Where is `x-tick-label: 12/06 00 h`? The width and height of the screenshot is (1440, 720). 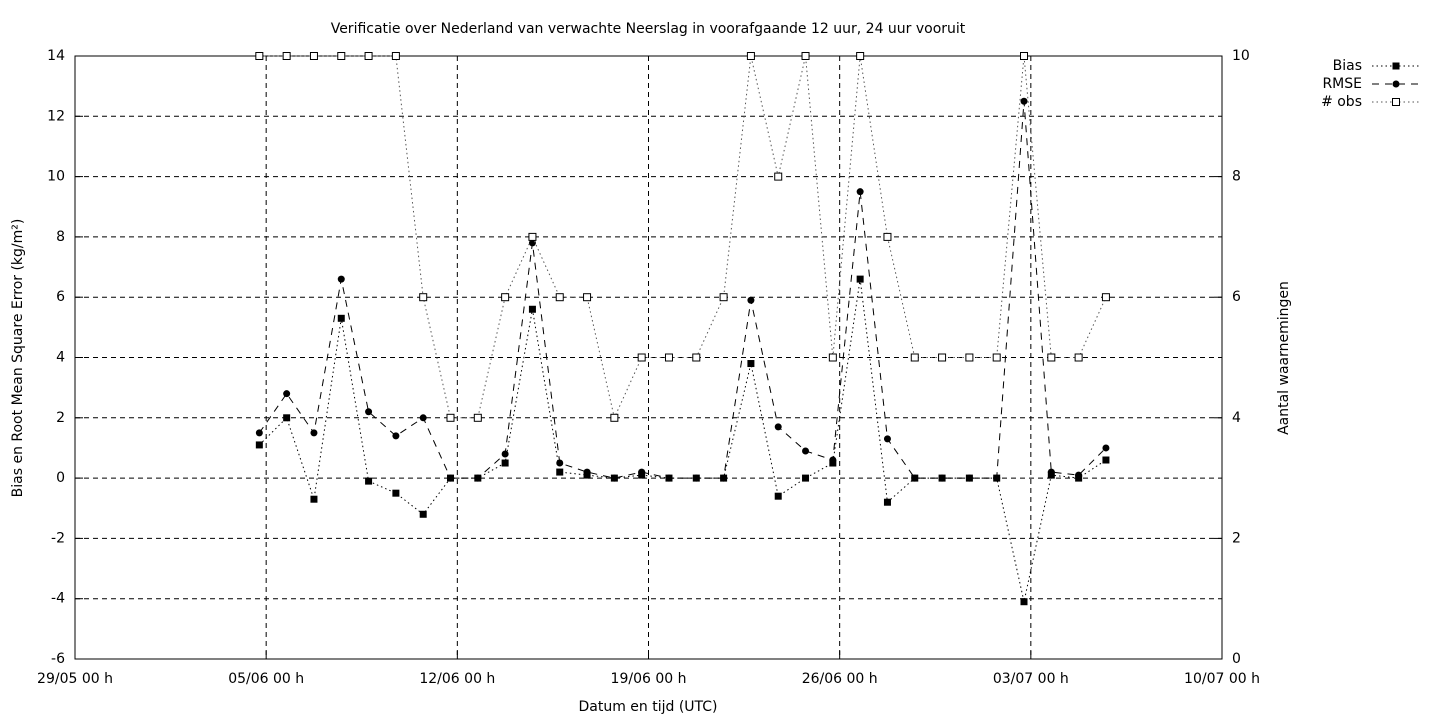
x-tick-label: 12/06 00 h is located at coordinates (457, 679).